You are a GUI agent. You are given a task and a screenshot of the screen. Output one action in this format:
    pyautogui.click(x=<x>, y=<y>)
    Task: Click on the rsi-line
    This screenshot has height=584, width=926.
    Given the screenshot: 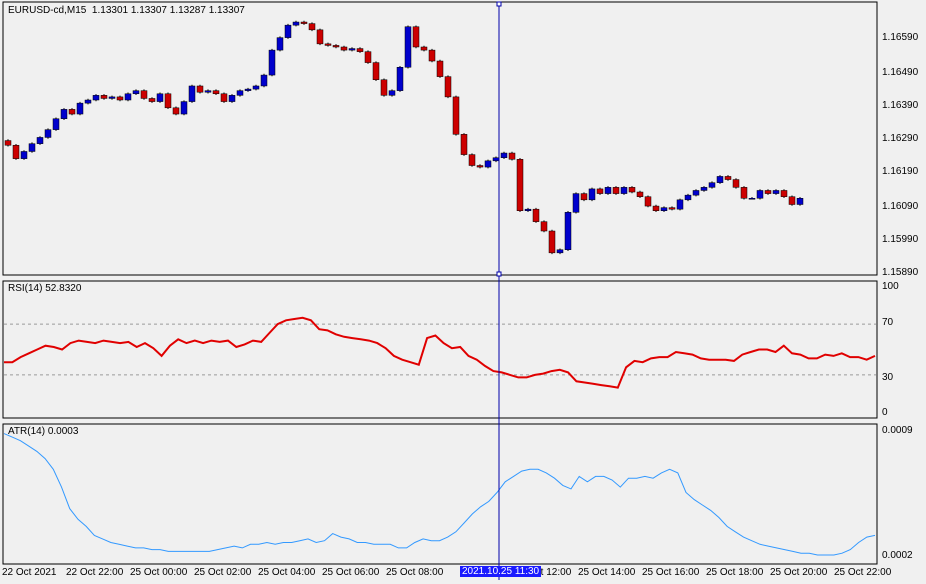 What is the action you would take?
    pyautogui.click(x=440, y=352)
    